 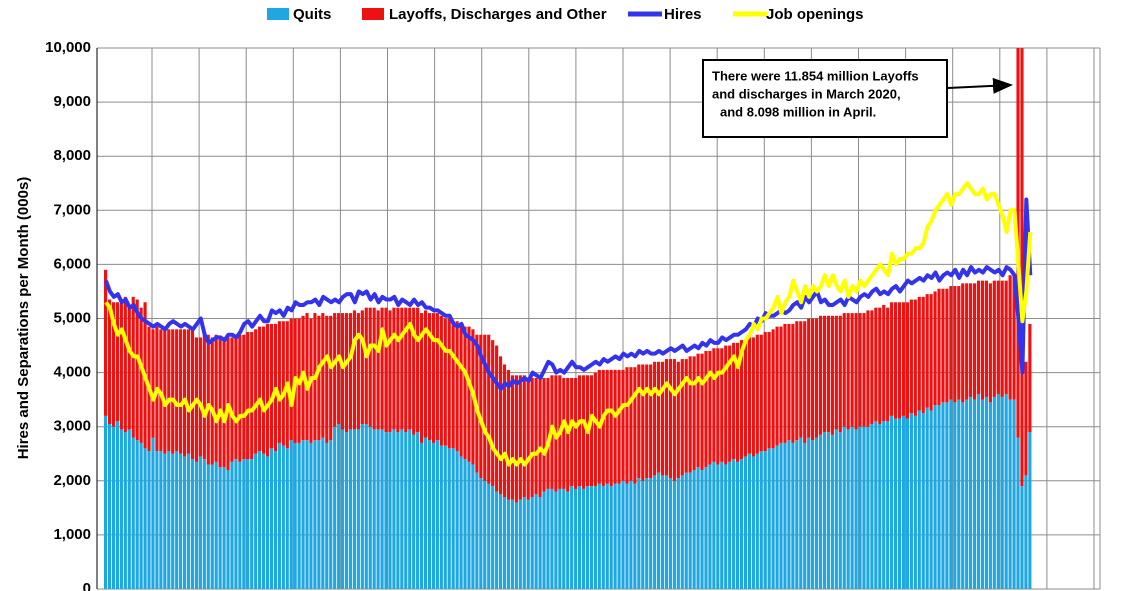 I want to click on y-tick-label: 5,000, so click(x=72, y=317).